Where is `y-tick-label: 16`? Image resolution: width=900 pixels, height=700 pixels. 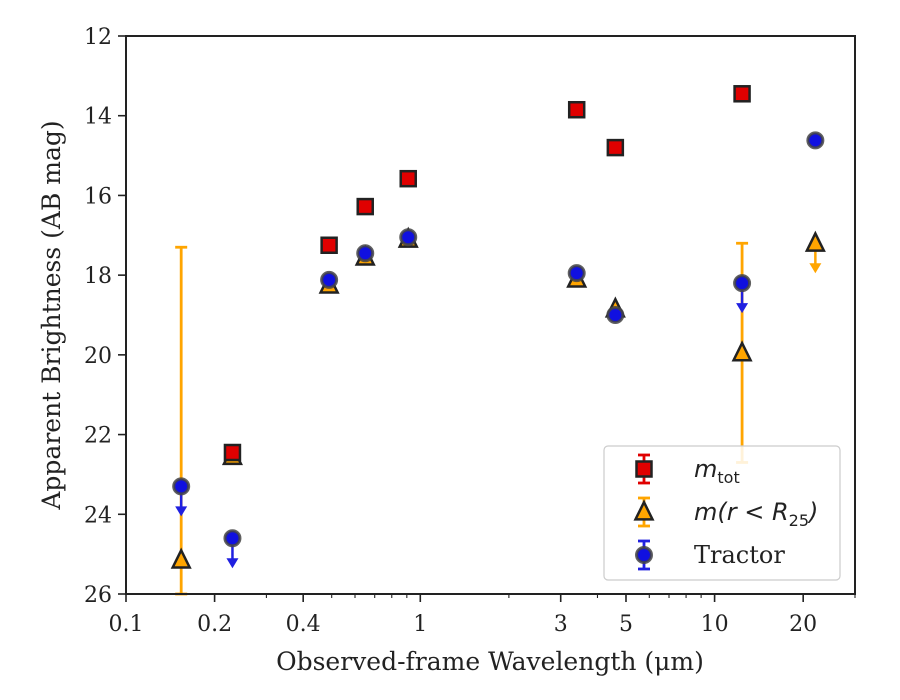
y-tick-label: 16 is located at coordinates (98, 196).